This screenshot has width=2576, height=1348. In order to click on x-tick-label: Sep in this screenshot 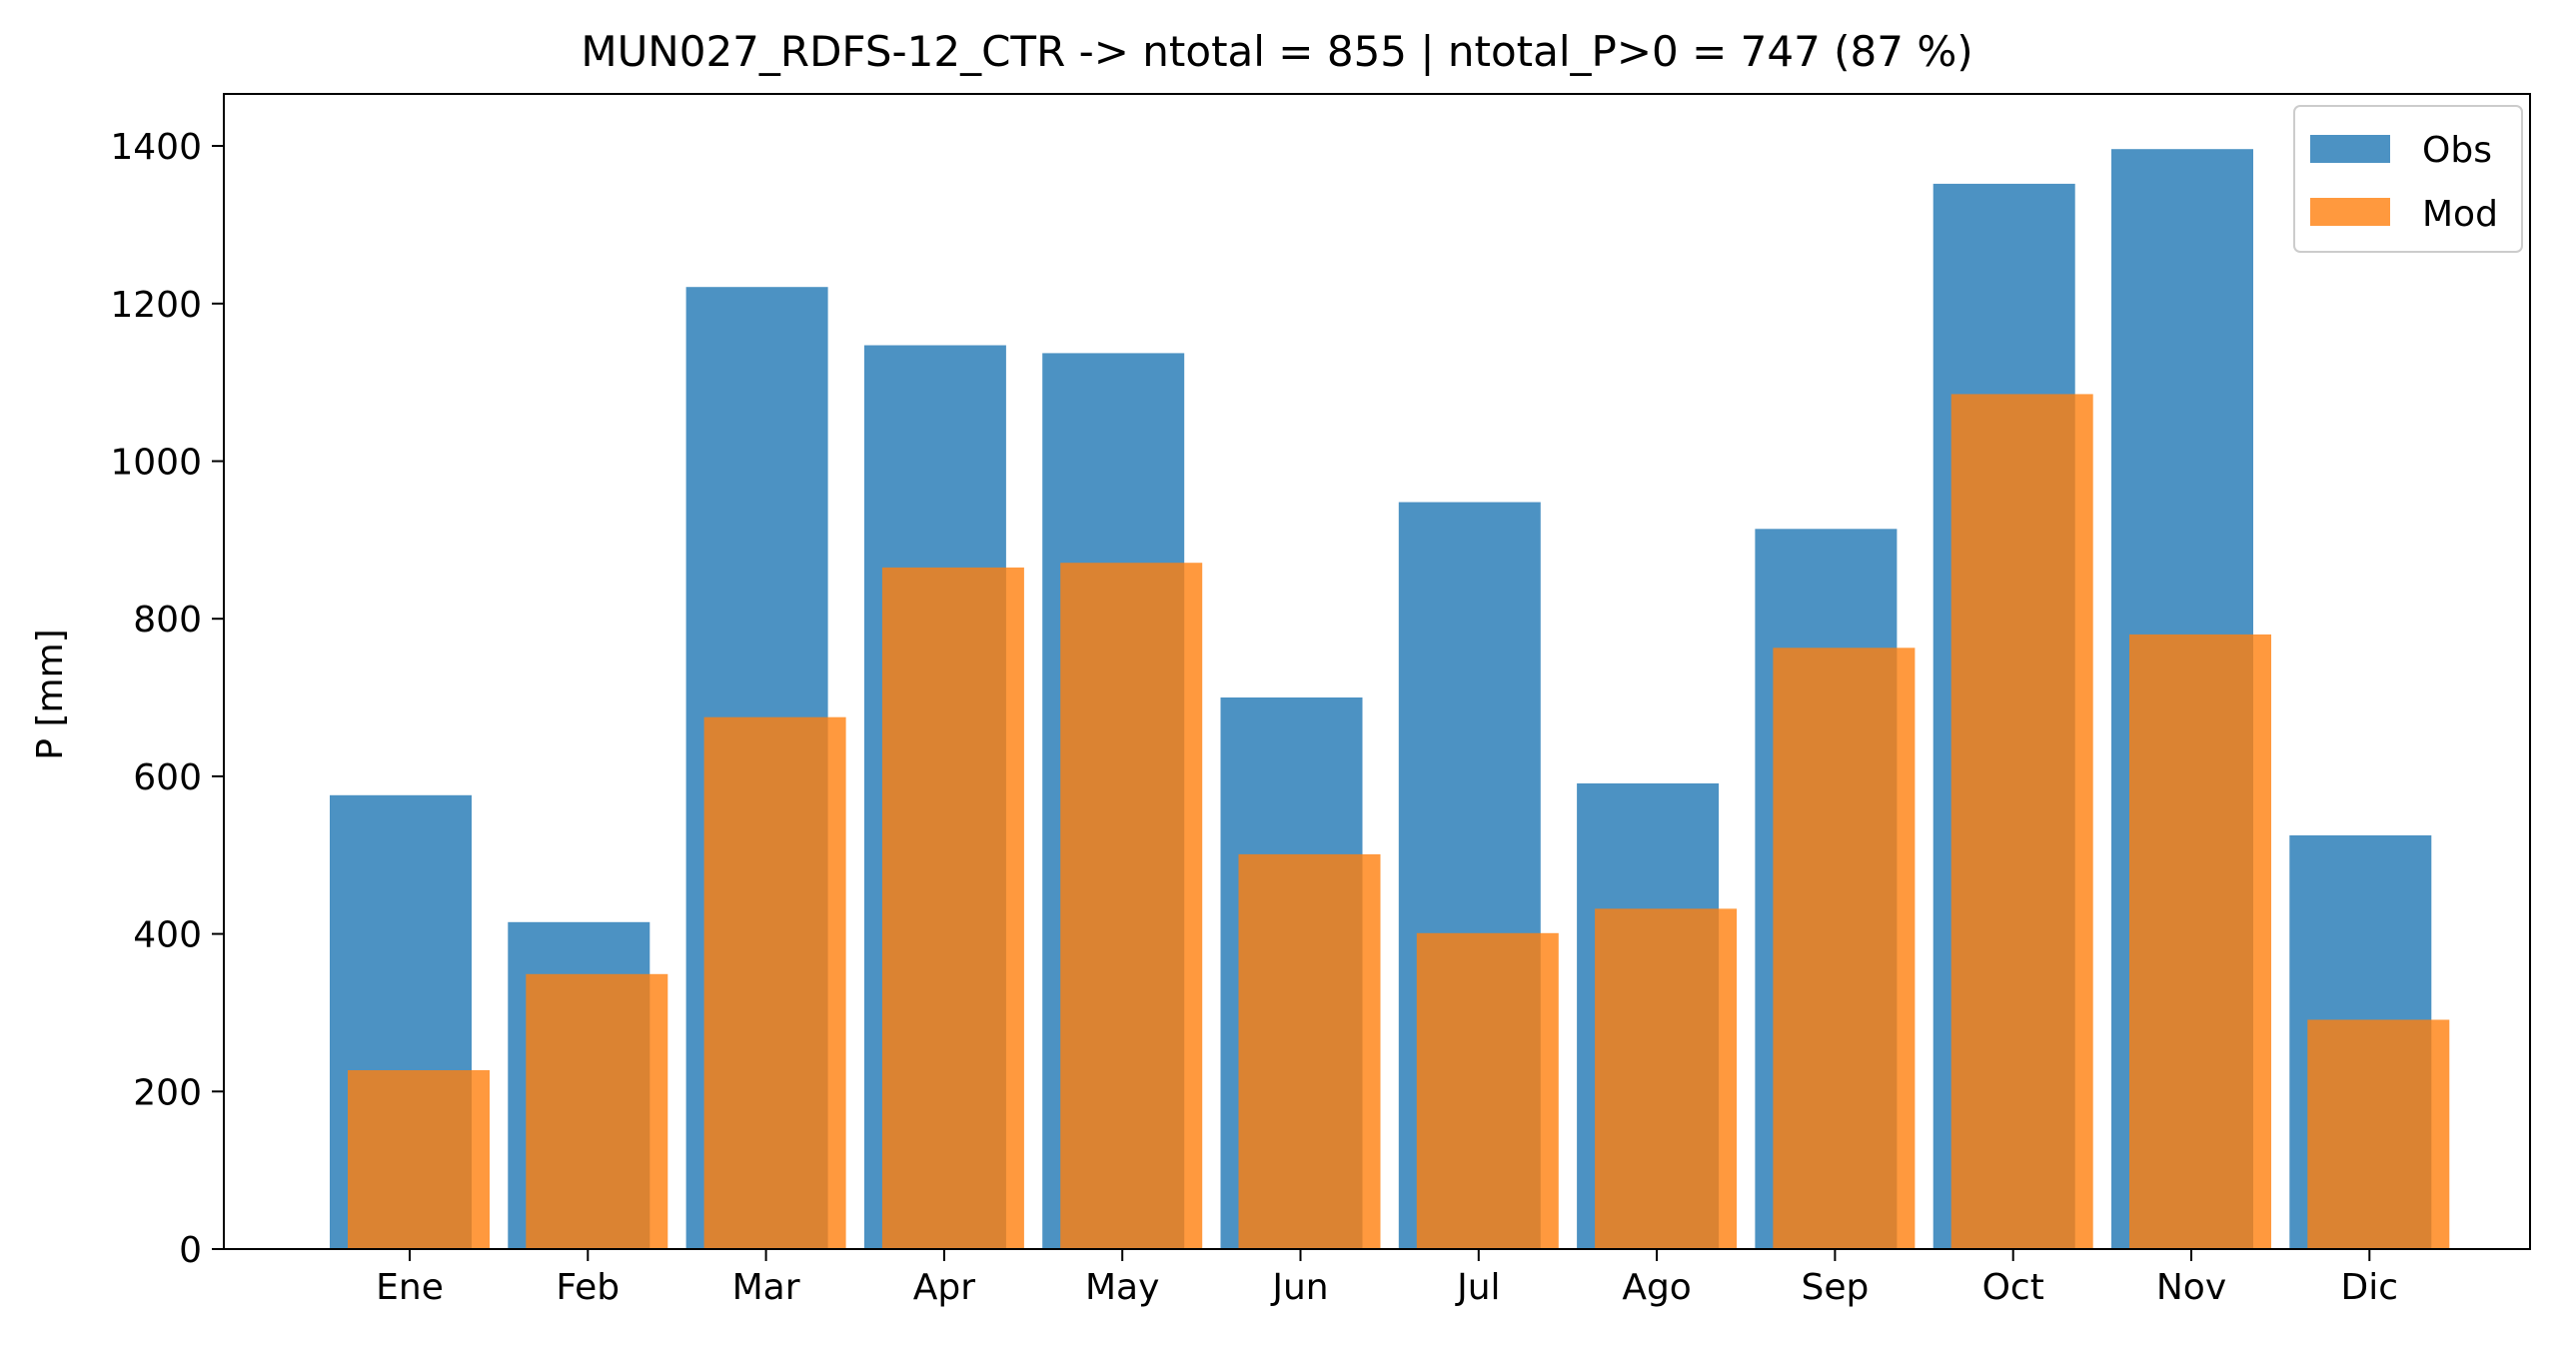, I will do `click(1835, 1287)`.